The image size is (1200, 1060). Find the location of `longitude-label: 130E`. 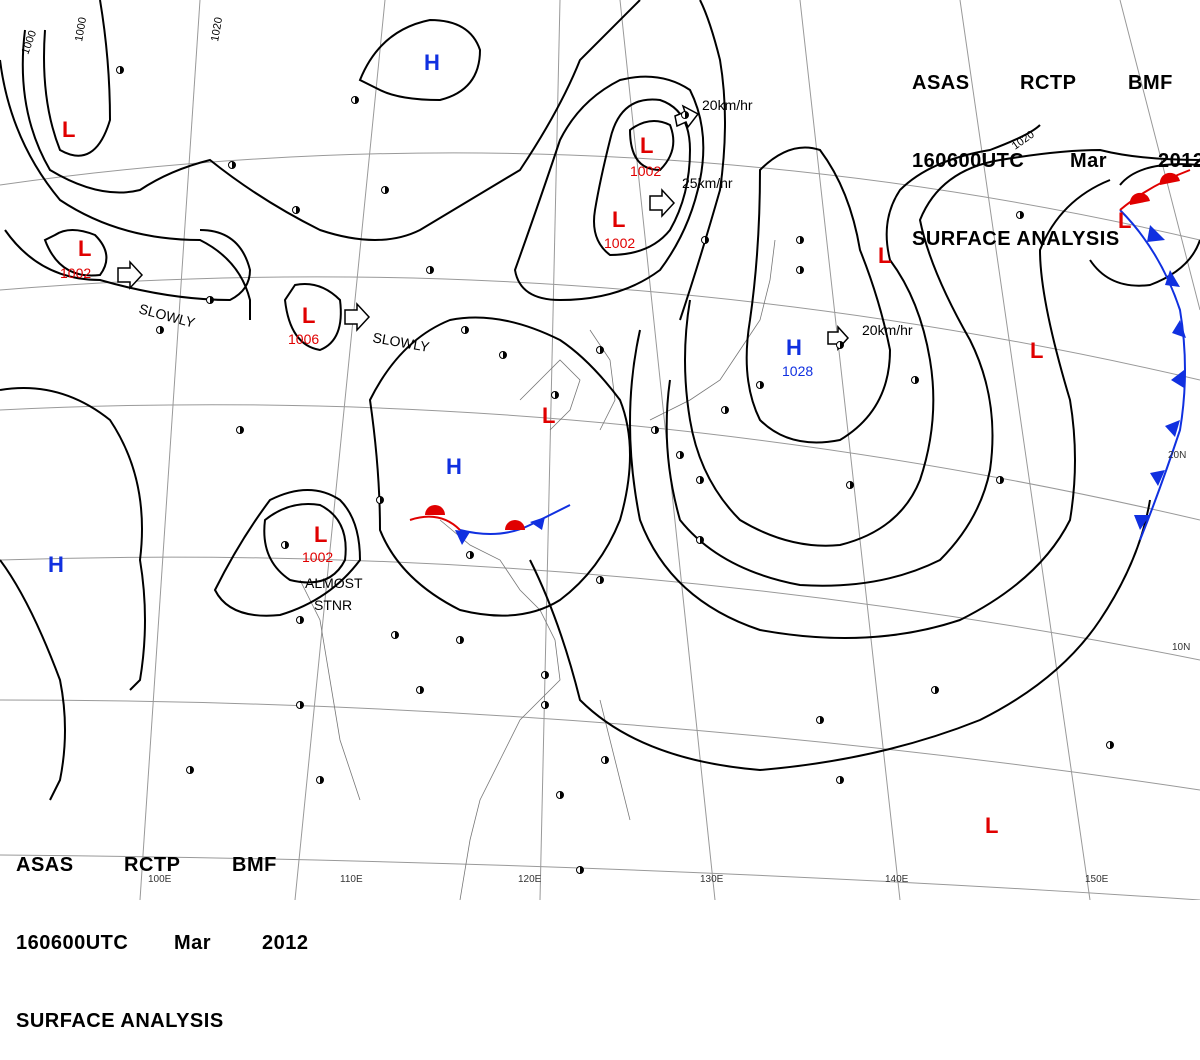

longitude-label: 130E is located at coordinates (712, 879).